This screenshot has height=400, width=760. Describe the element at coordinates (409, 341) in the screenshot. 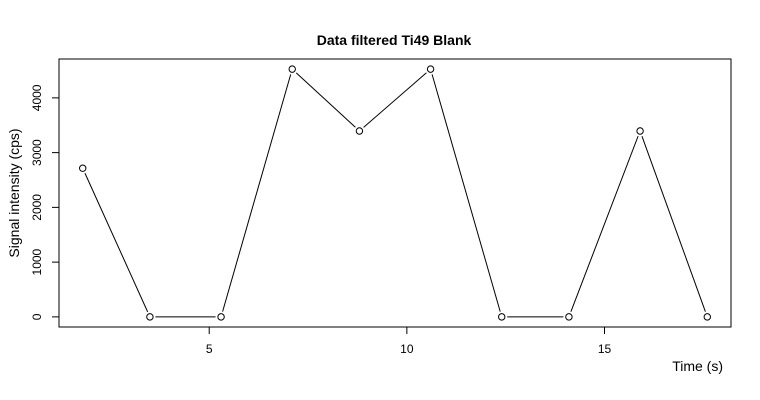

I see `x-axis: 5 10 15` at that location.